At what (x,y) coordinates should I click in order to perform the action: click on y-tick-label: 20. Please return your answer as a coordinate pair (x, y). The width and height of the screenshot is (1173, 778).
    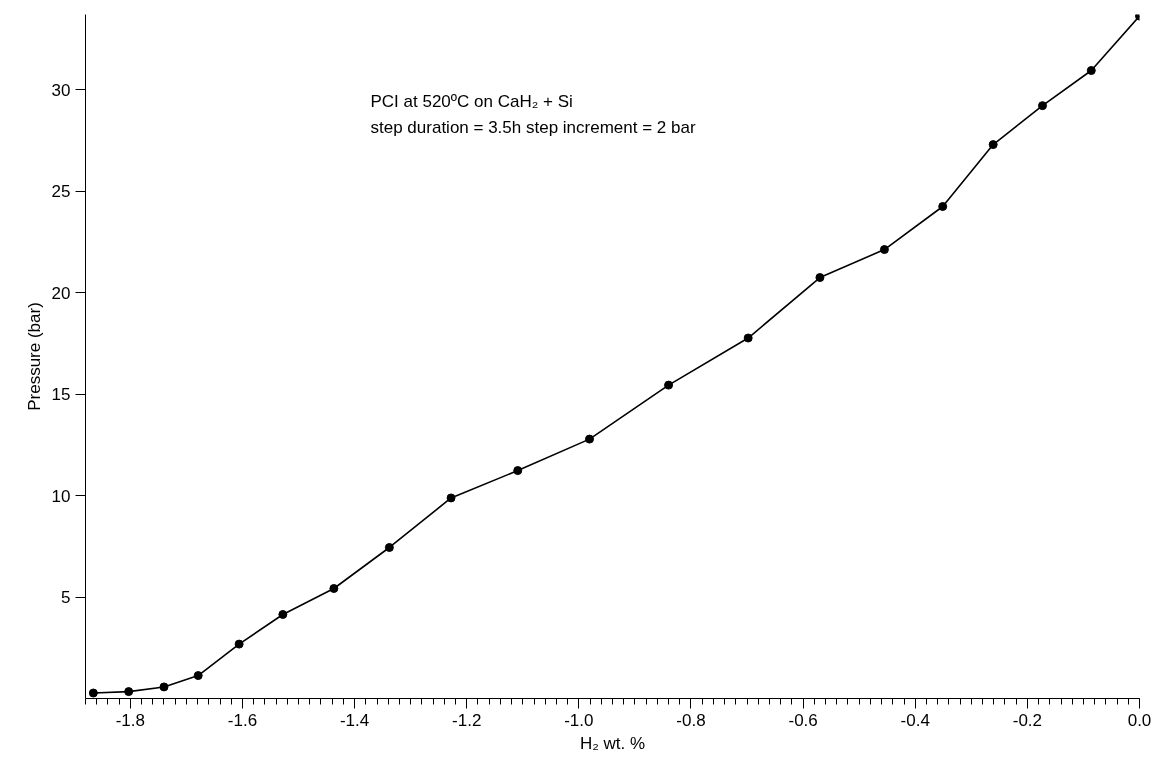
    Looking at the image, I should click on (61, 293).